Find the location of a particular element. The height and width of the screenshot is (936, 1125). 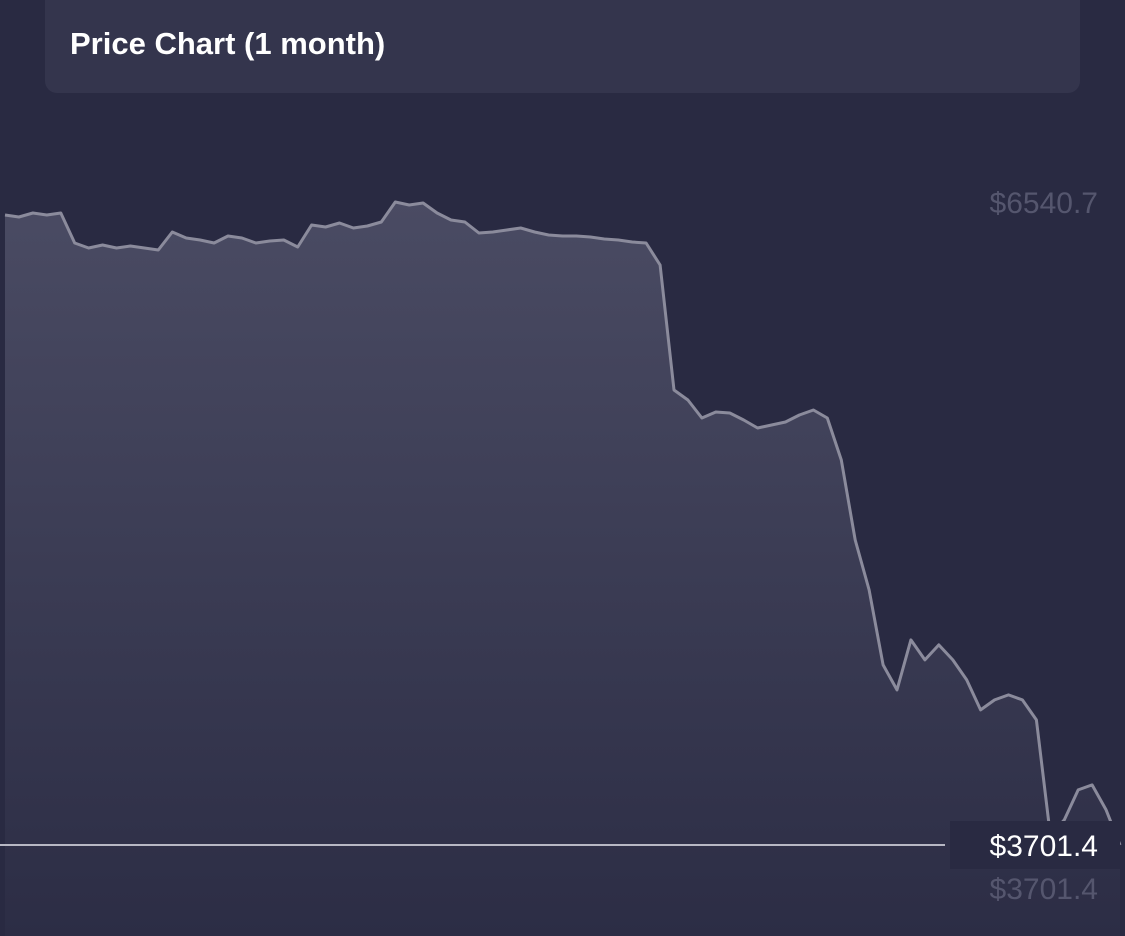

header-card is located at coordinates (562, 46).